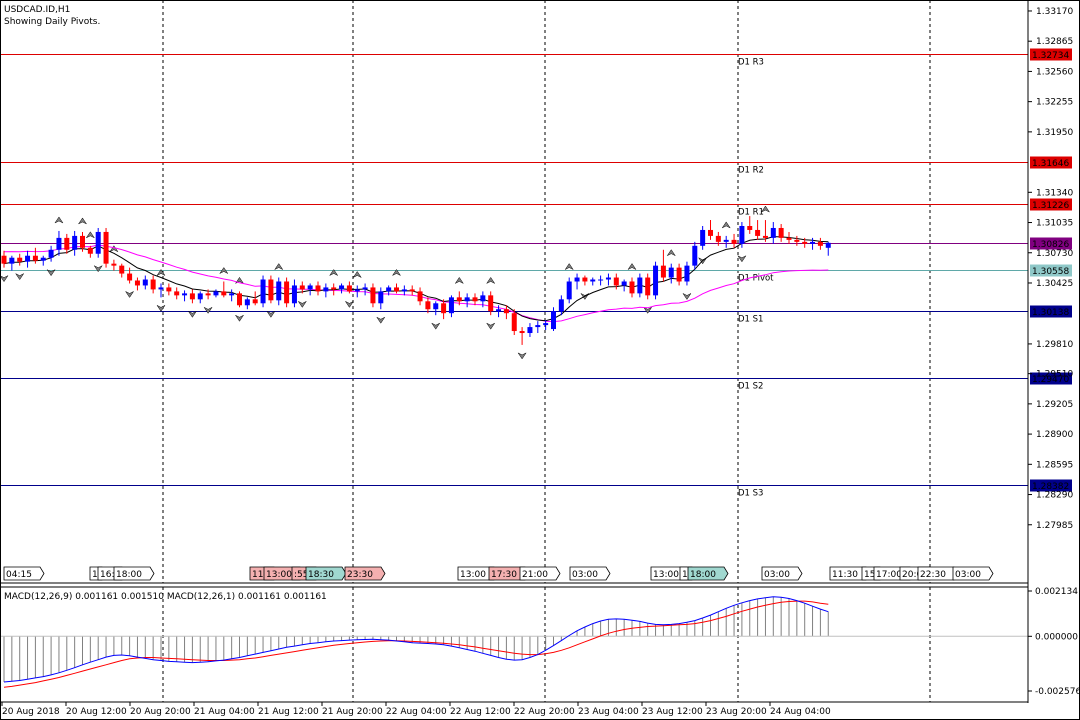  What do you see at coordinates (869, 575) in the screenshot?
I see `session-tag-label: 15` at bounding box center [869, 575].